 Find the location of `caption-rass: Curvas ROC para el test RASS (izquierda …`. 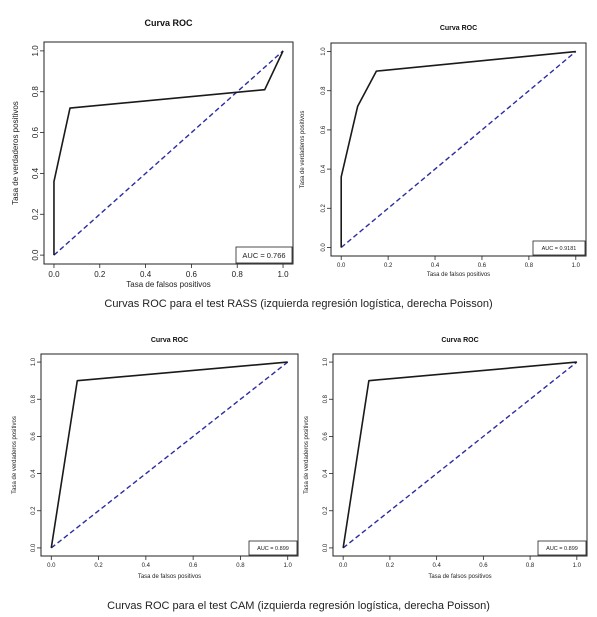

caption-rass: Curvas ROC para el test RASS (izquierda … is located at coordinates (298, 304).